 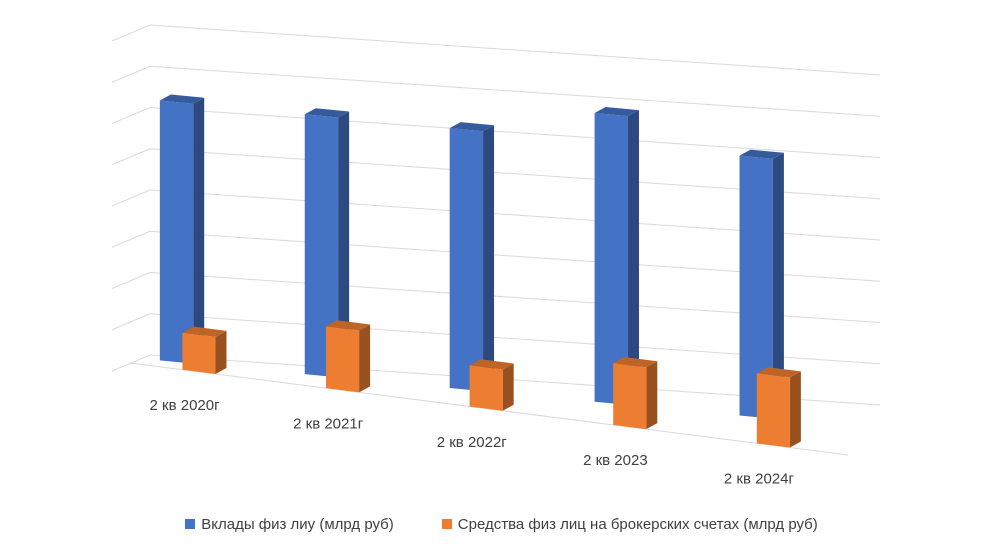 What do you see at coordinates (328, 423) in the screenshot?
I see `category-label: 2 кв 2021г` at bounding box center [328, 423].